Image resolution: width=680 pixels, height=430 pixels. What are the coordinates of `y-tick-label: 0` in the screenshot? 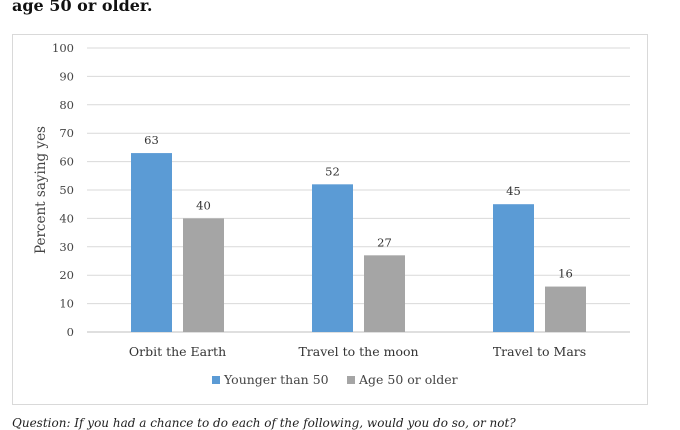 It's located at (70, 332).